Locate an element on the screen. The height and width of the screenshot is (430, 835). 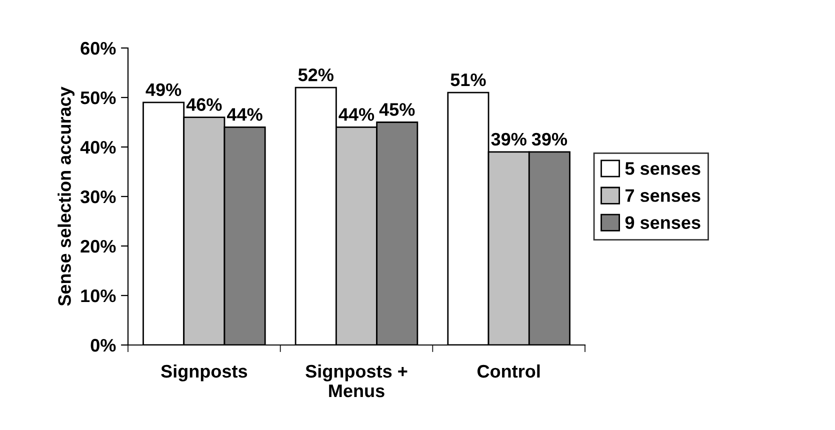
legend-label: 7 senses is located at coordinates (663, 195).